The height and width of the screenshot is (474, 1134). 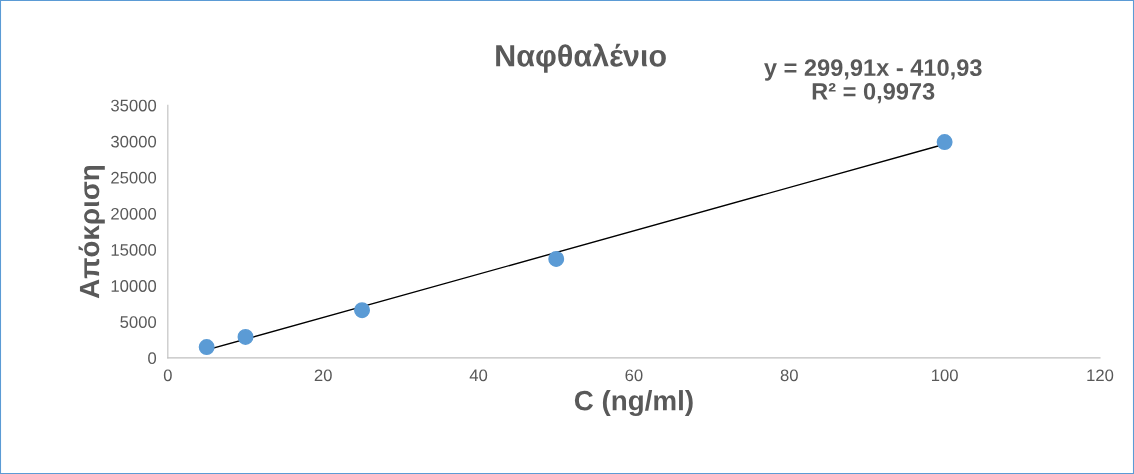 I want to click on x-tick-label: 80, so click(x=789, y=375).